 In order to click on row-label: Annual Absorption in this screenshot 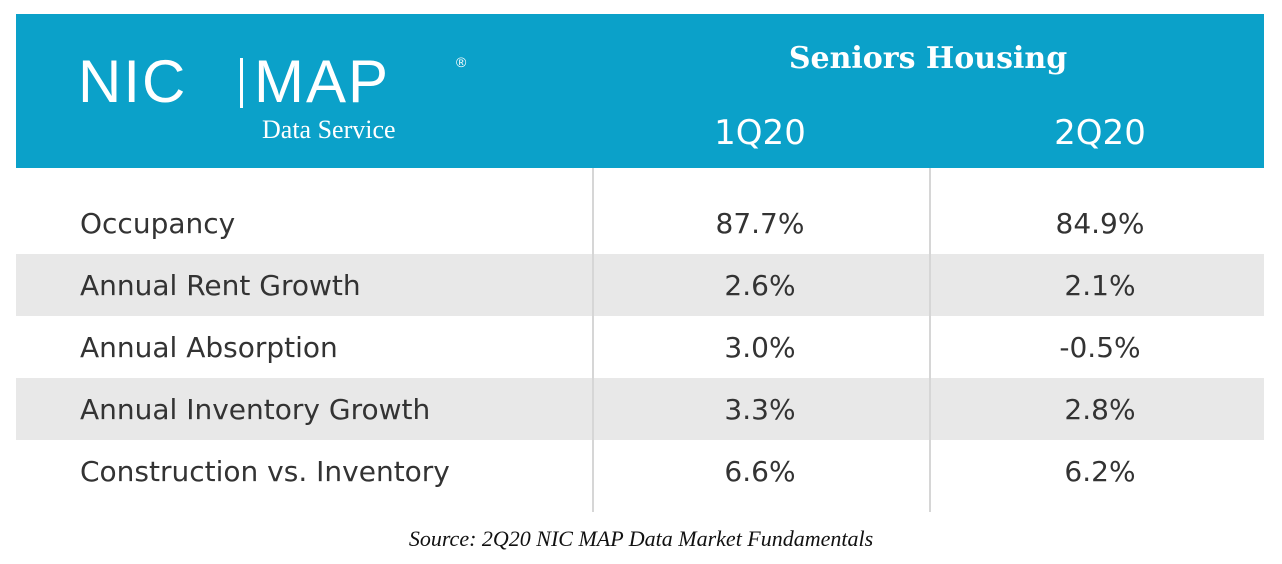, I will do `click(209, 347)`.